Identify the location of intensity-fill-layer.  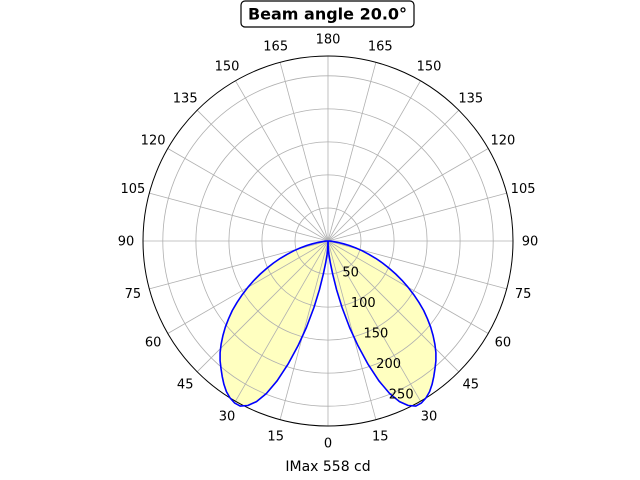
(328, 324).